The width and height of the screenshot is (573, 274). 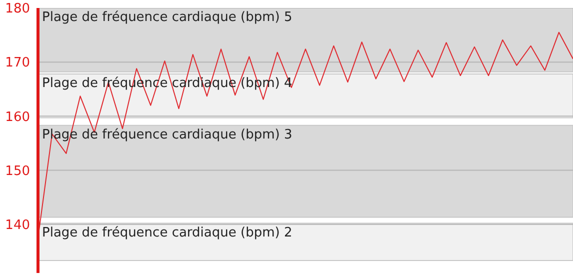 What do you see at coordinates (17, 63) in the screenshot?
I see `y-tick-label: 170` at bounding box center [17, 63].